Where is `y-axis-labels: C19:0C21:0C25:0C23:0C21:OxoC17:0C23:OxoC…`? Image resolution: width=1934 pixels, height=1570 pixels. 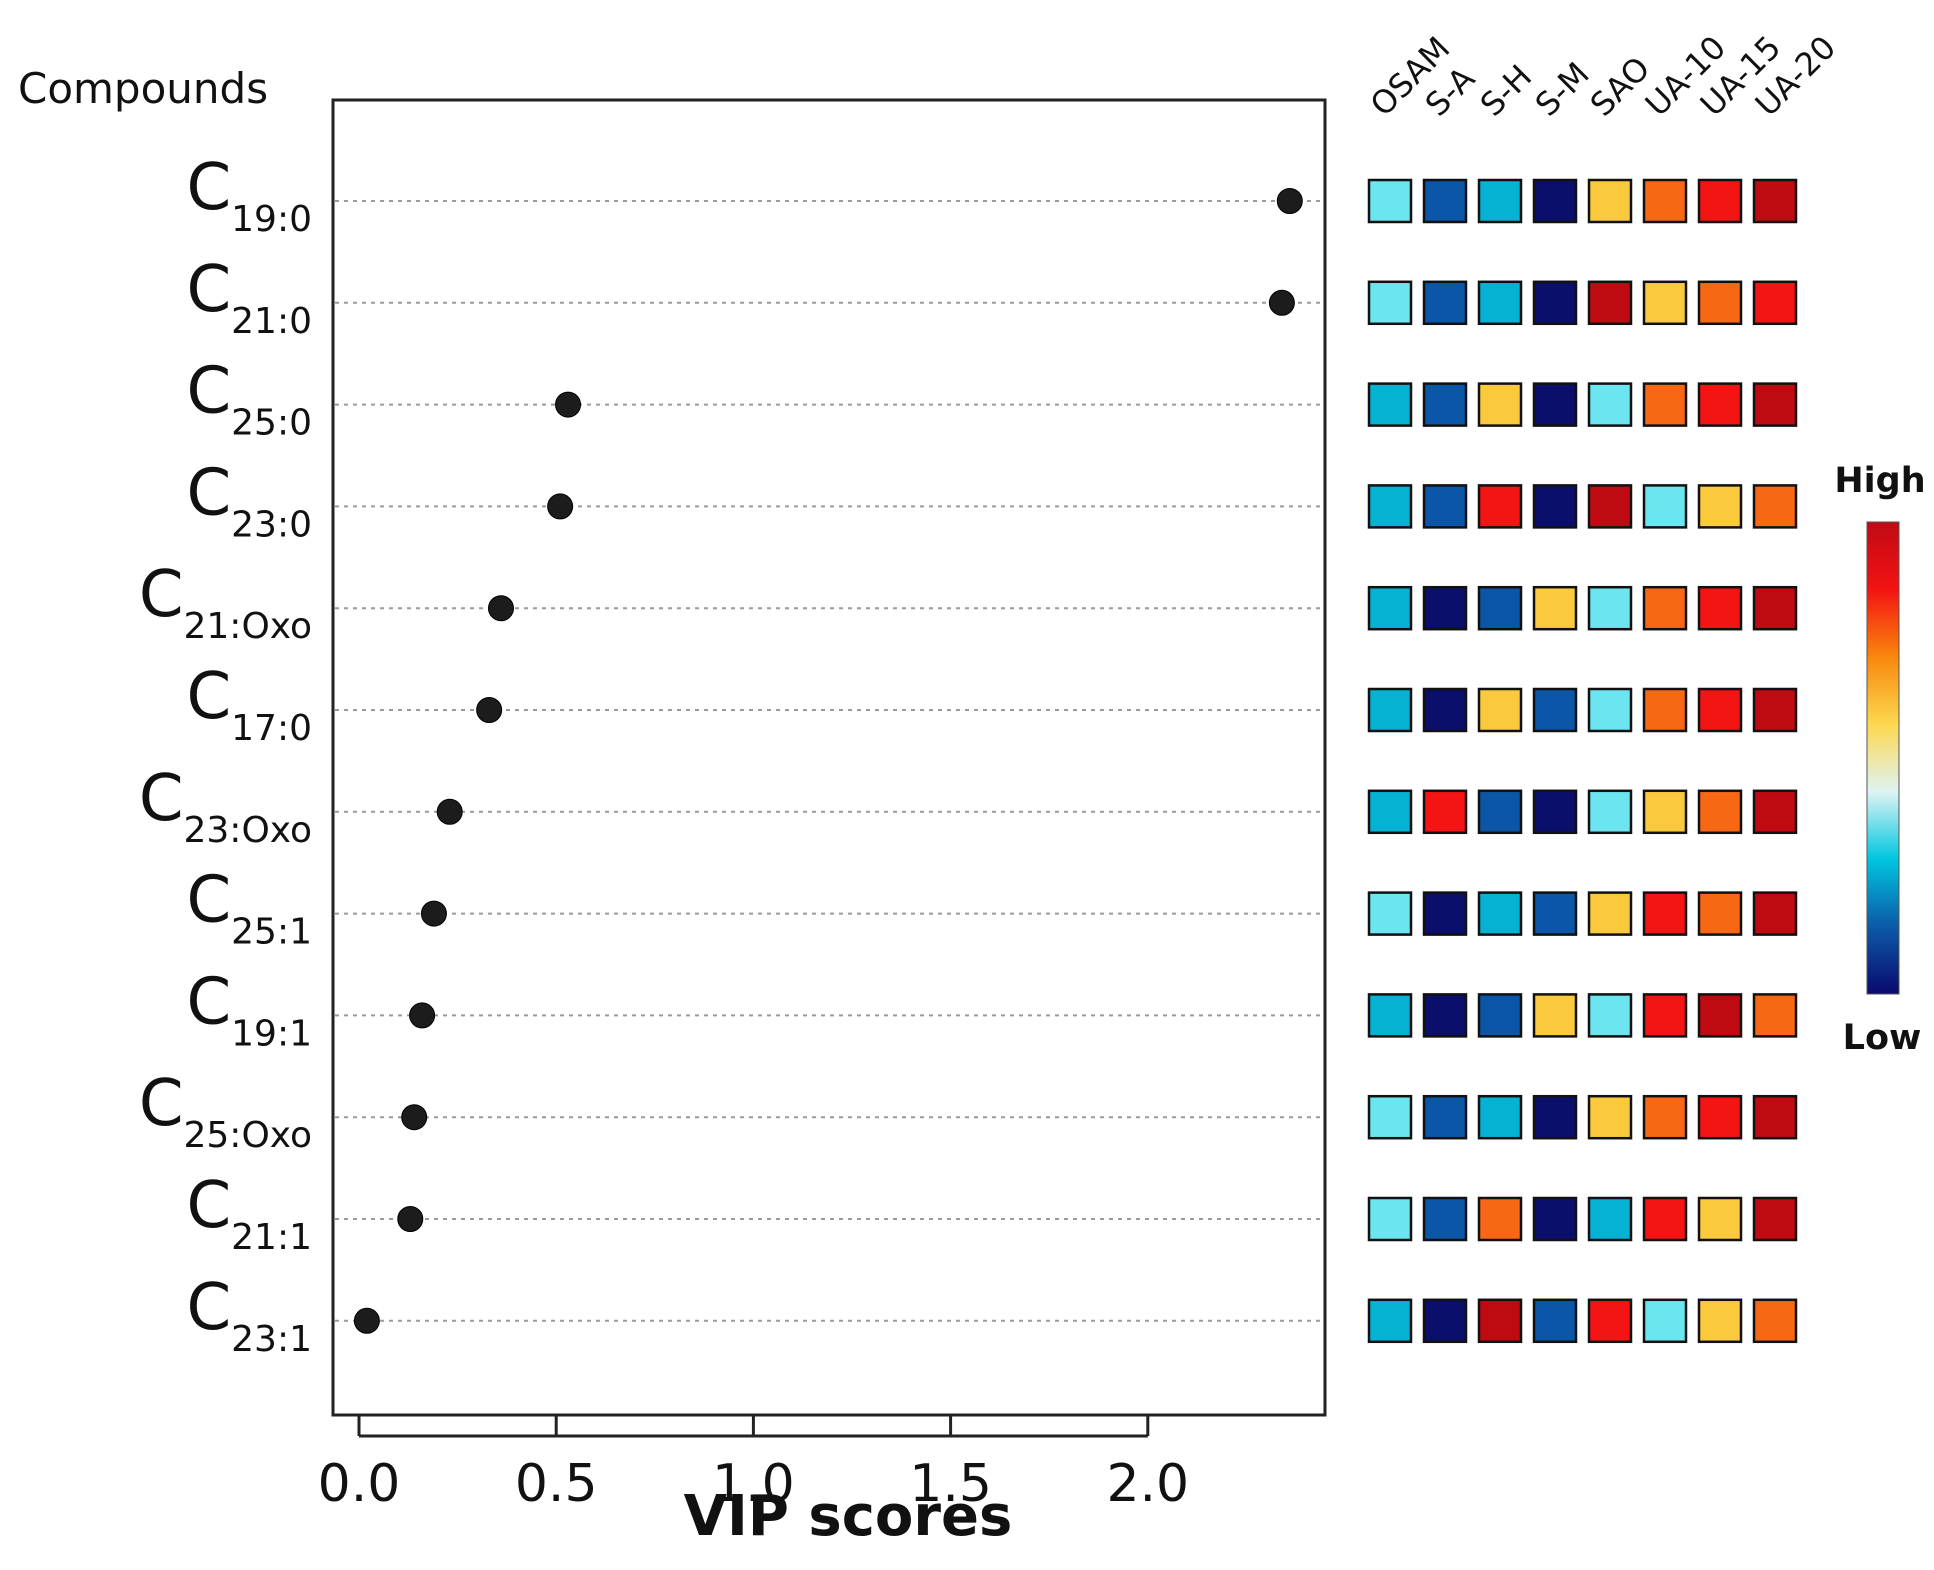 y-axis-labels: C19:0C21:0C25:0C23:0C21:OxoC17:0C23:OxoC… is located at coordinates (225, 755).